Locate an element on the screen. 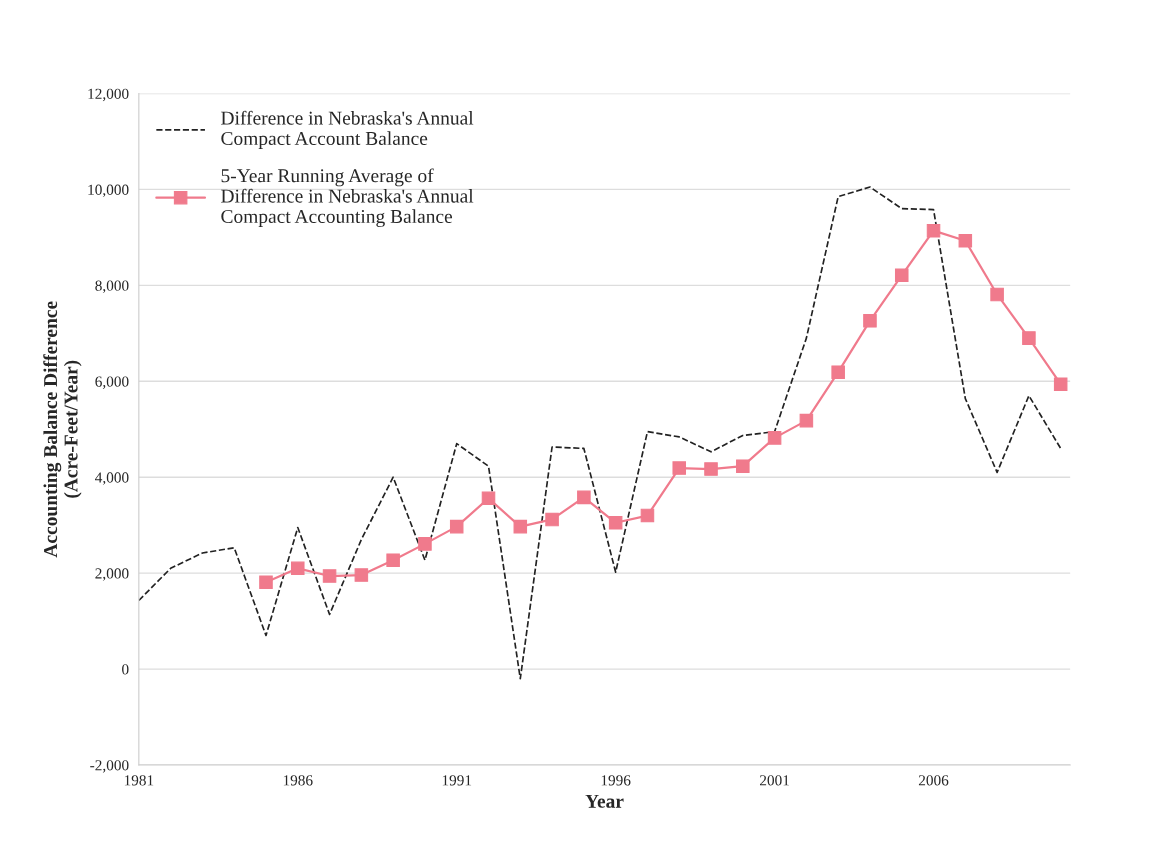 The width and height of the screenshot is (1157, 850). y-tick-label: 2,000 is located at coordinates (112, 574).